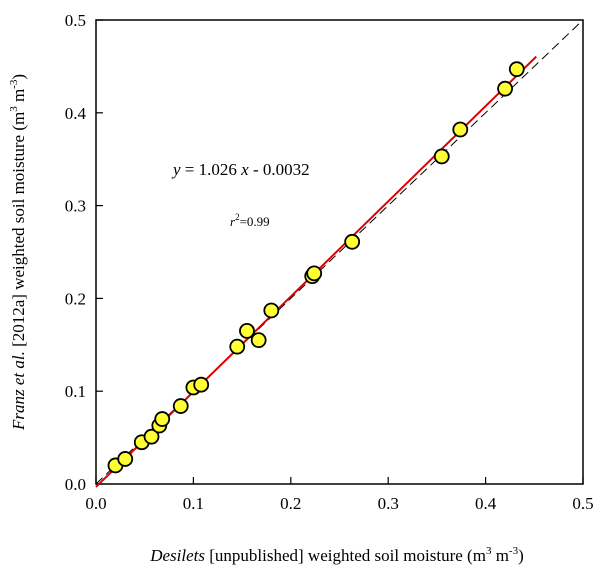 Image resolution: width=601 pixels, height=567 pixels. What do you see at coordinates (76, 113) in the screenshot?
I see `y-tick-label: 0.4` at bounding box center [76, 113].